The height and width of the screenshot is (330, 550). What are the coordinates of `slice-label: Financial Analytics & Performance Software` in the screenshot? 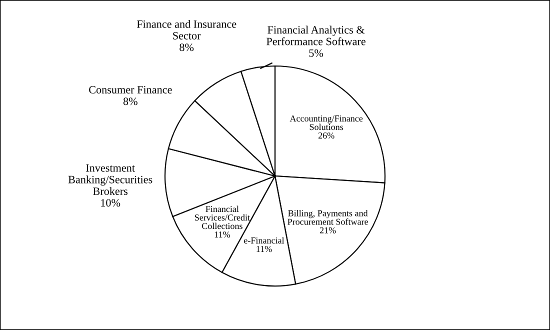 It's located at (316, 36).